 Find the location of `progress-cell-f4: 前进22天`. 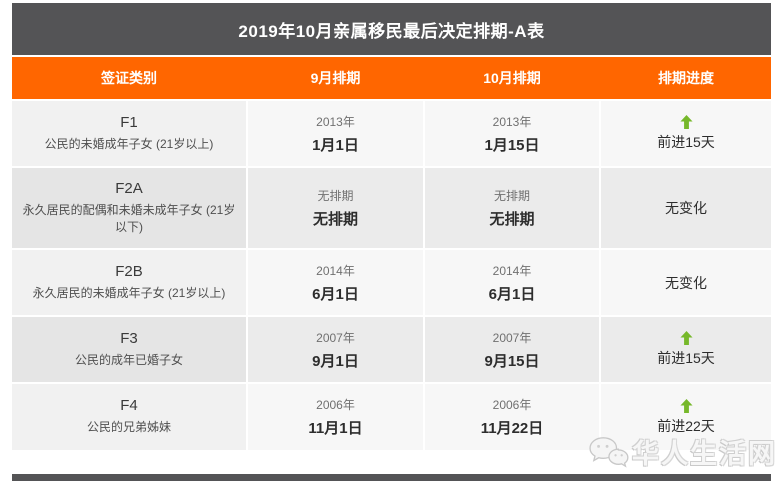

progress-cell-f4: 前进22天 is located at coordinates (686, 417).